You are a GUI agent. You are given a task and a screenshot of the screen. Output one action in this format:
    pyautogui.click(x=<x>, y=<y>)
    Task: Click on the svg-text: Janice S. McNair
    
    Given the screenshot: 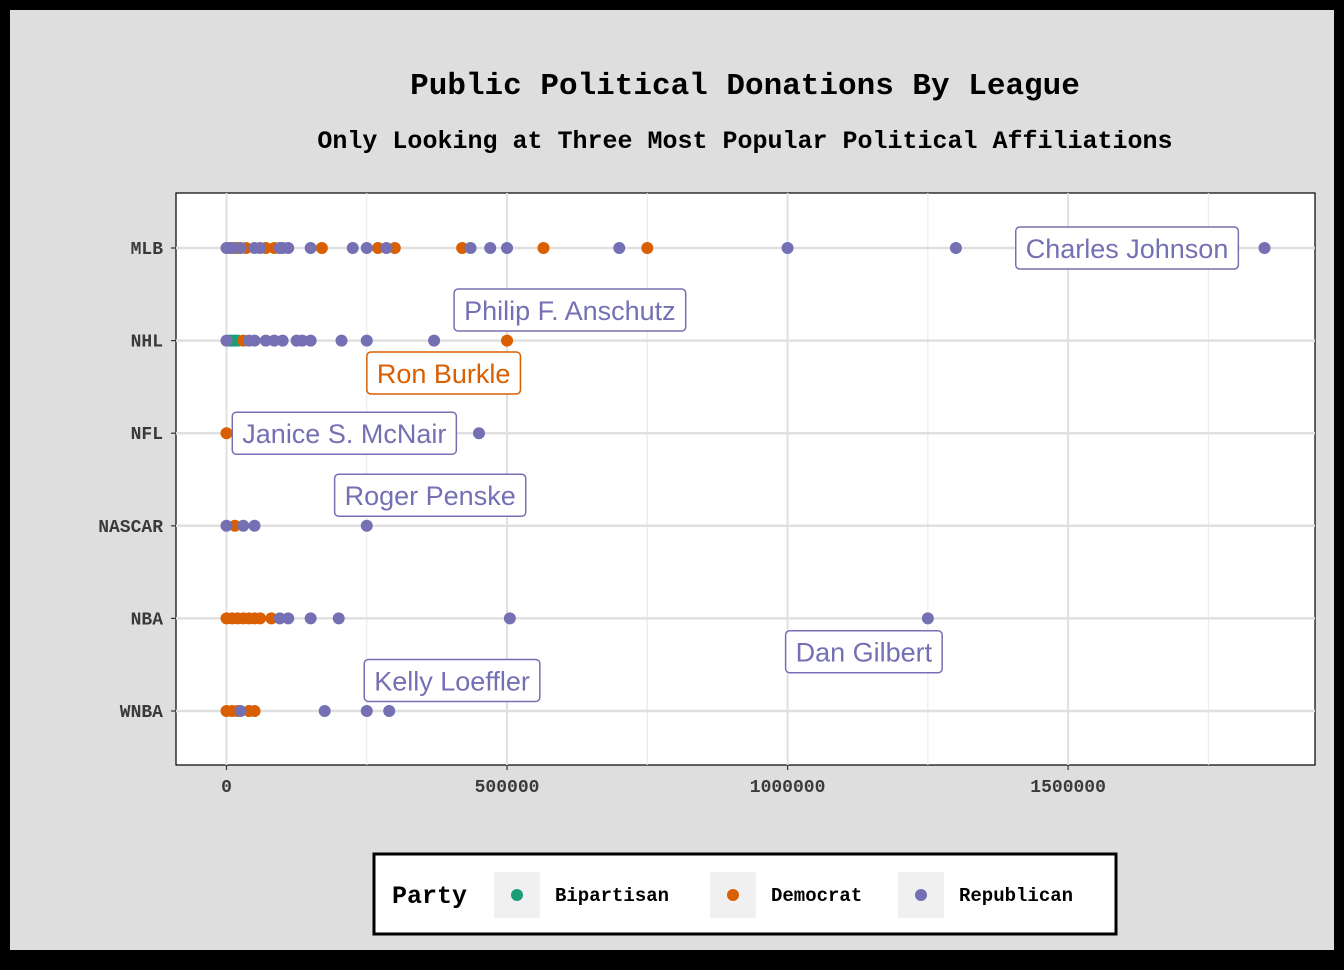 What is the action you would take?
    pyautogui.click(x=344, y=434)
    